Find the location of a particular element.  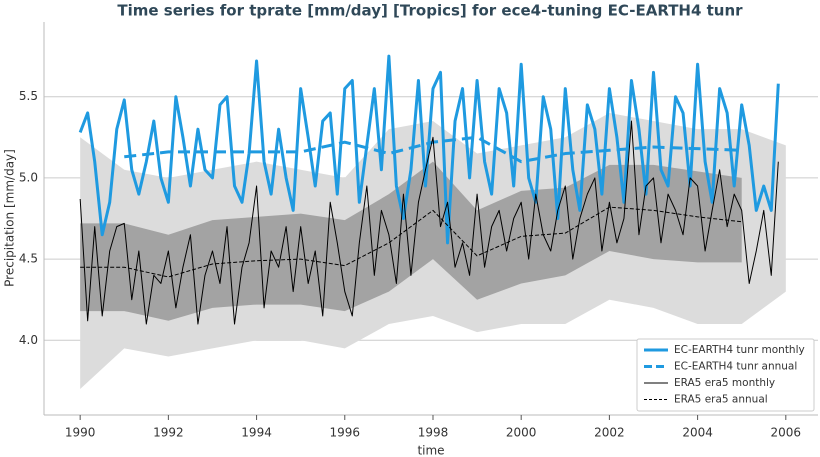

legend-label: ERA5 era5 annual is located at coordinates (721, 400).